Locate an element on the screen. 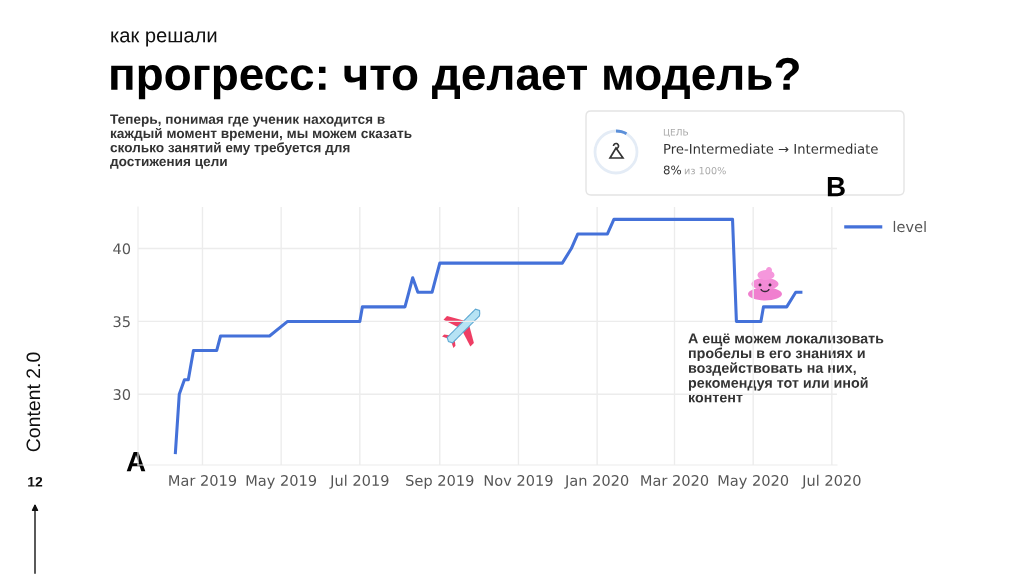 This screenshot has width=1024, height=576. annotation: A is located at coordinates (136, 462).